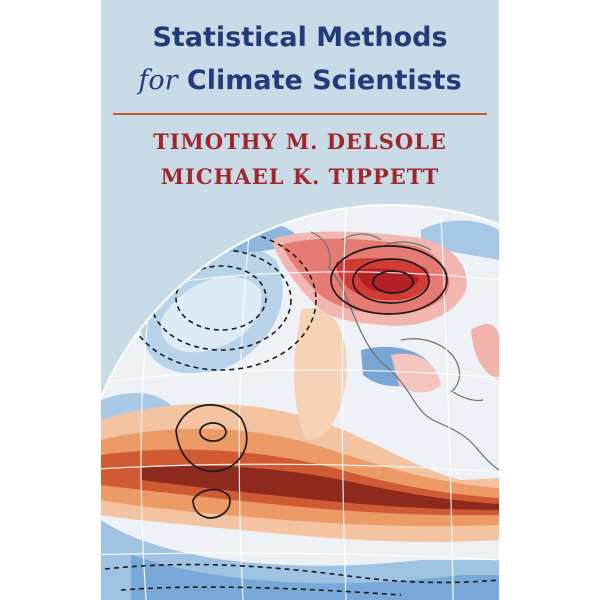 This screenshot has height=600, width=600. I want to click on title-for: for, so click(158, 80).